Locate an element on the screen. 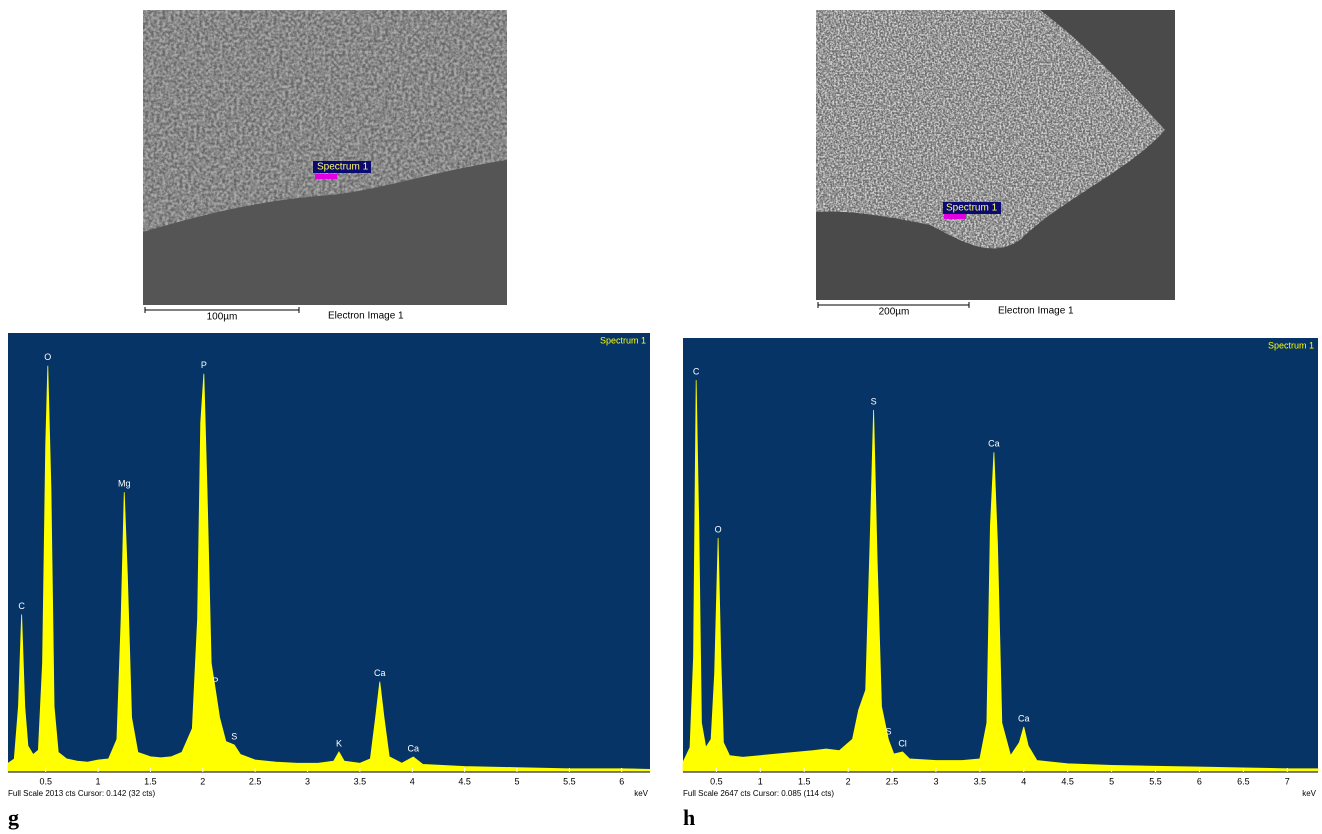 The width and height of the screenshot is (1322, 834). panel-label: h is located at coordinates (689, 817).